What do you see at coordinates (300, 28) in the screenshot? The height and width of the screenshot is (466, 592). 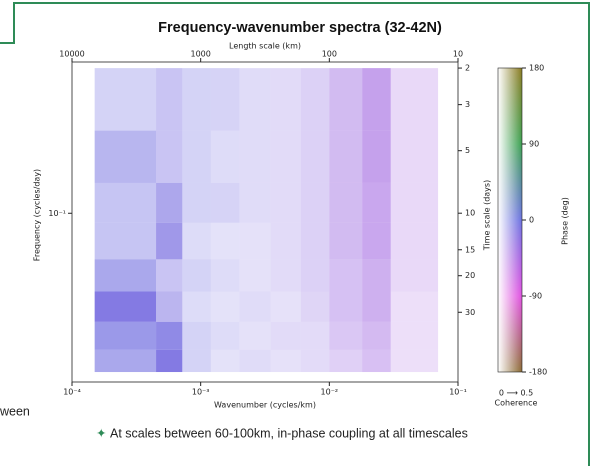 I see `chart-title: Frequency-wavenumber spectra (32-42N)` at bounding box center [300, 28].